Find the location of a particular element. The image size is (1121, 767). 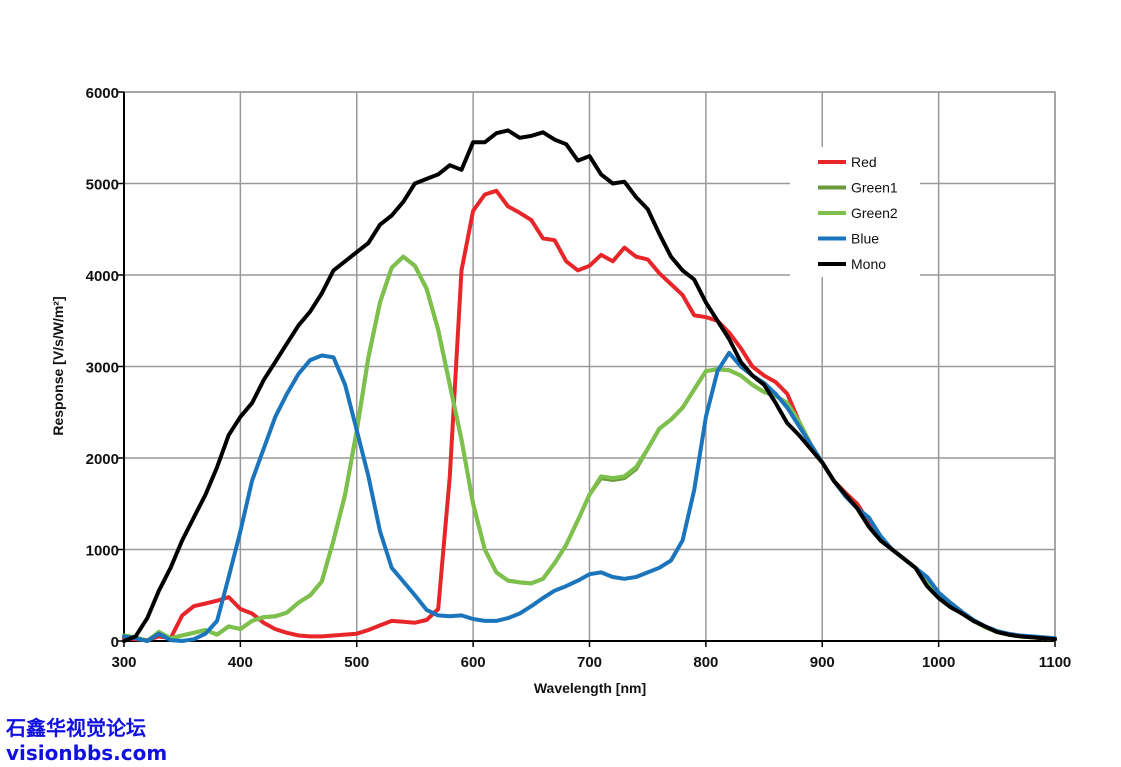

y-tick-label: 2000 is located at coordinates (102, 459).